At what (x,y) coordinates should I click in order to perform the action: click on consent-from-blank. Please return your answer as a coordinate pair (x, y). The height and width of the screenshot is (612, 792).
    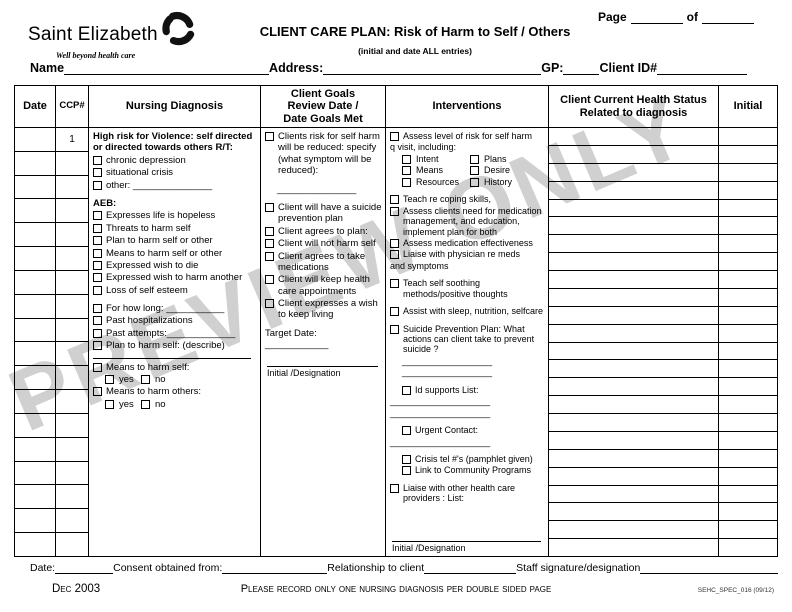
    Looking at the image, I should click on (275, 568).